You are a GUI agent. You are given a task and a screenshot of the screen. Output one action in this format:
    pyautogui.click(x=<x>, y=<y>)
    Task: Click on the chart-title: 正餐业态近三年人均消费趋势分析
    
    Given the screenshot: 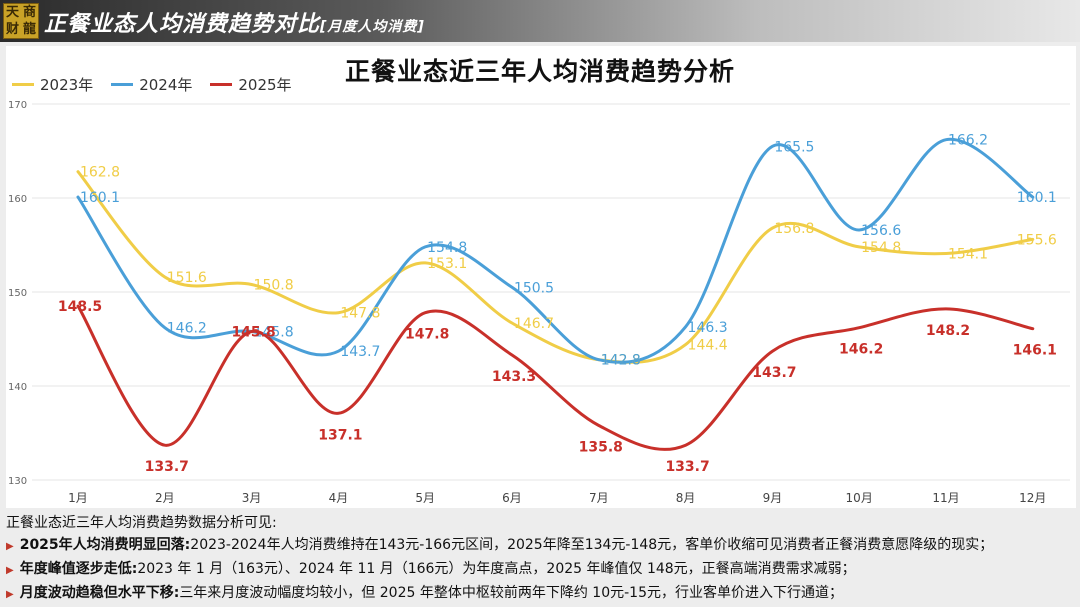 What is the action you would take?
    pyautogui.click(x=539, y=71)
    